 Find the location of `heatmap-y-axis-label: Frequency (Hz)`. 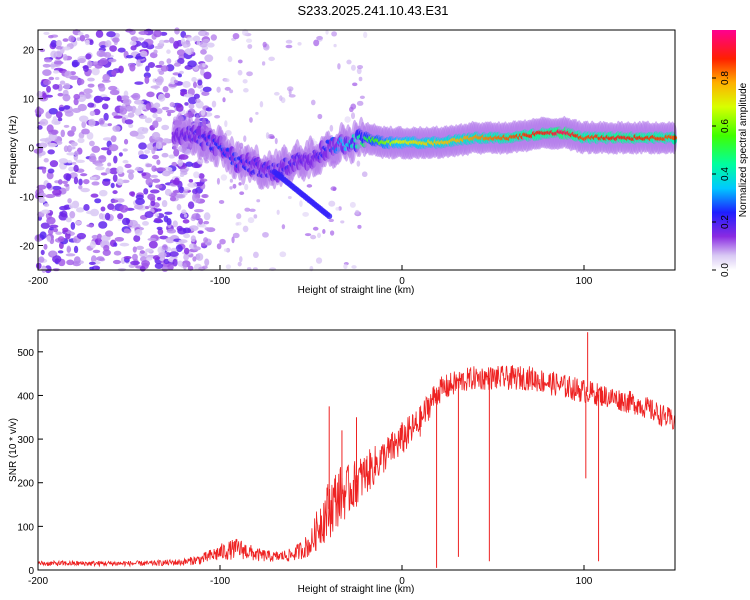

heatmap-y-axis-label: Frequency (Hz) is located at coordinates (13, 150).